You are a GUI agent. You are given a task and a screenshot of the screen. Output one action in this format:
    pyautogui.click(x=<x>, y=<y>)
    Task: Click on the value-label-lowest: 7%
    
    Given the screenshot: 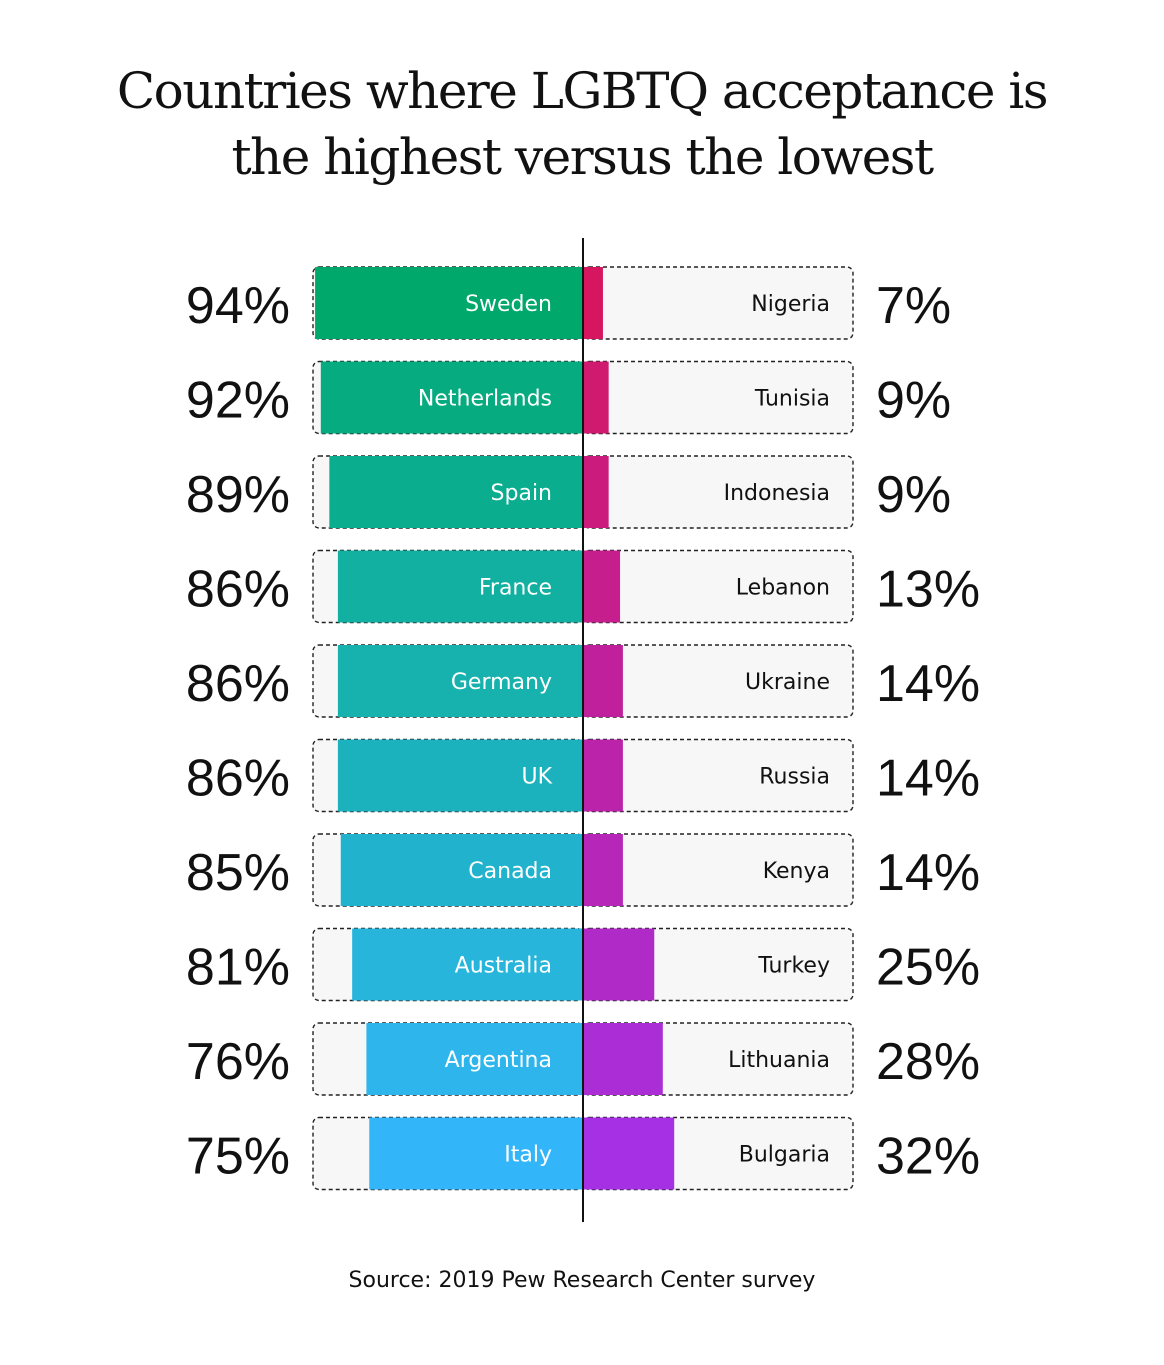 What is the action you would take?
    pyautogui.click(x=913, y=306)
    